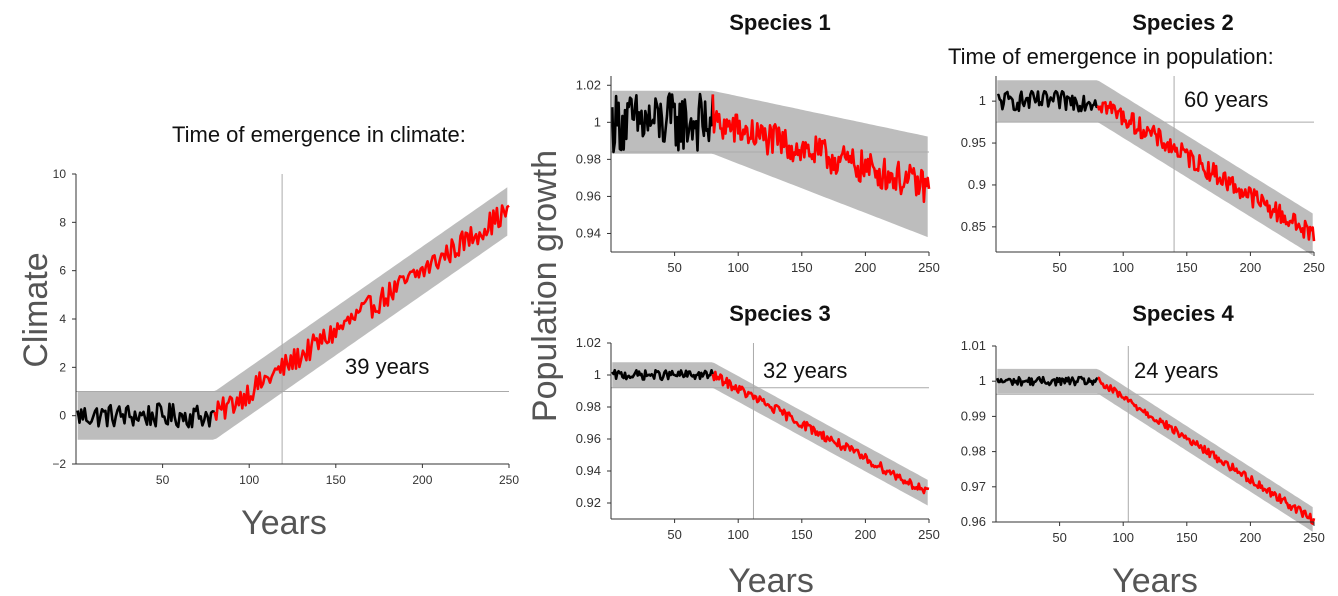 The width and height of the screenshot is (1338, 596). Describe the element at coordinates (973, 415) in the screenshot. I see `y-tick-label: 0.99` at that location.